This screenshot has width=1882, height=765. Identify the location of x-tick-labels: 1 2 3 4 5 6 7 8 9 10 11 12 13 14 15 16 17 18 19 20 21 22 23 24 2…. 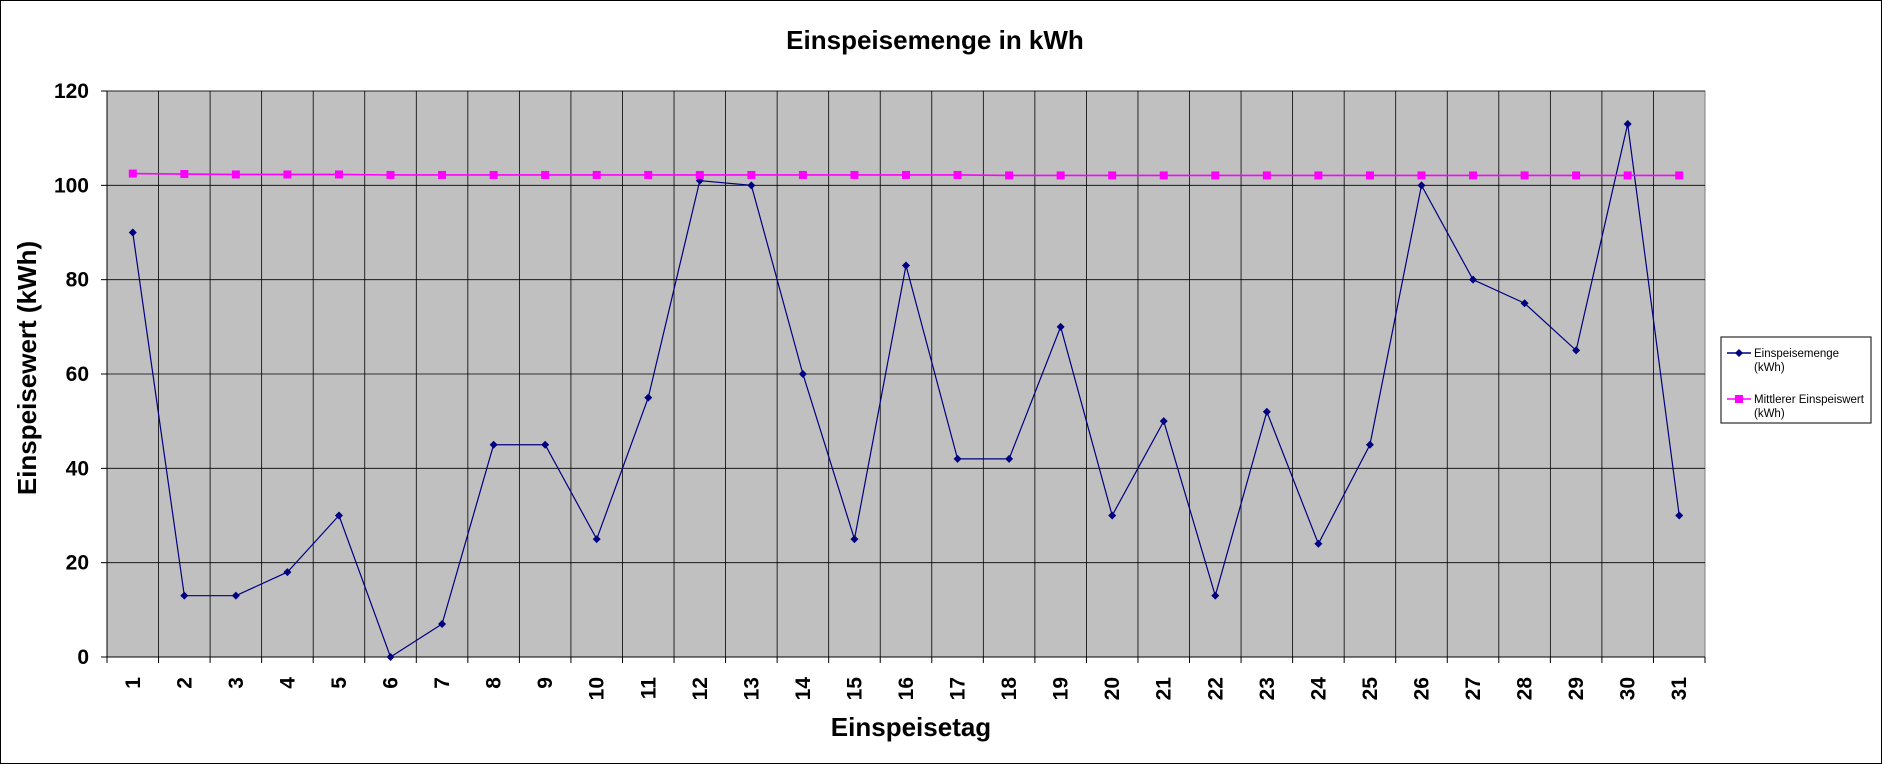
(906, 689).